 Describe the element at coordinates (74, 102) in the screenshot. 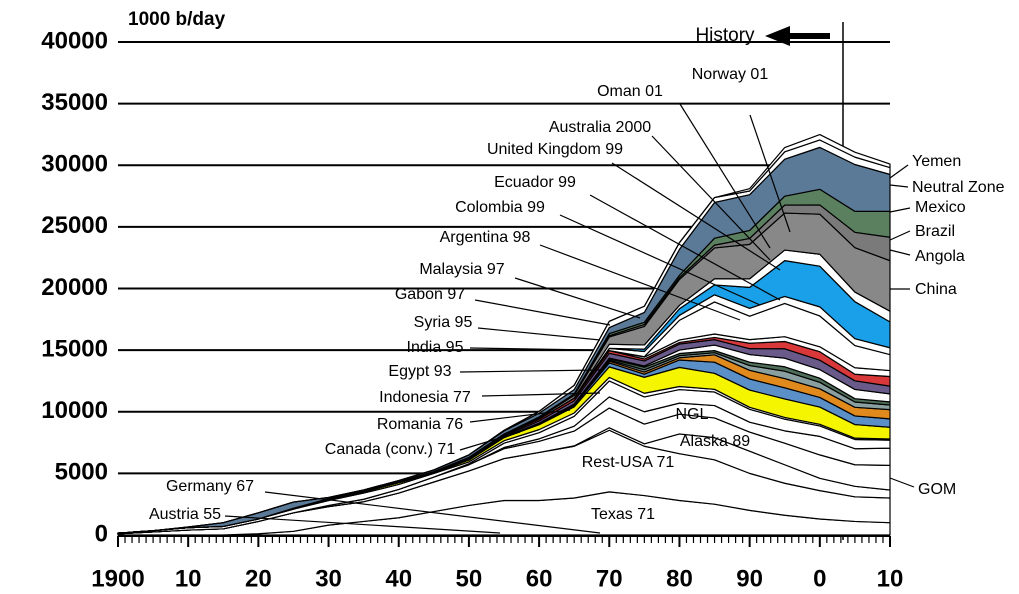

I see `y-tick-label: 35000` at that location.